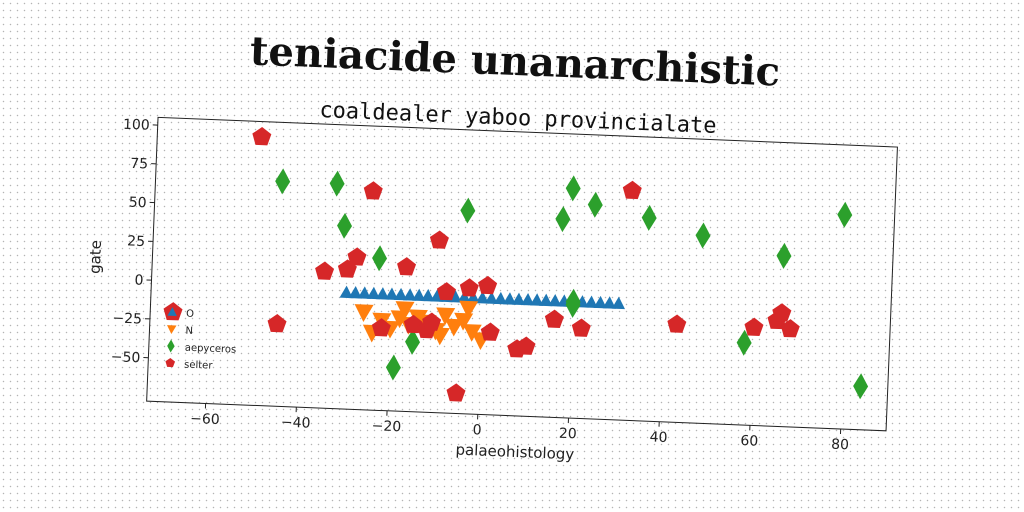 The image size is (1024, 512). I want to click on y-tick-label: 25, so click(136, 241).